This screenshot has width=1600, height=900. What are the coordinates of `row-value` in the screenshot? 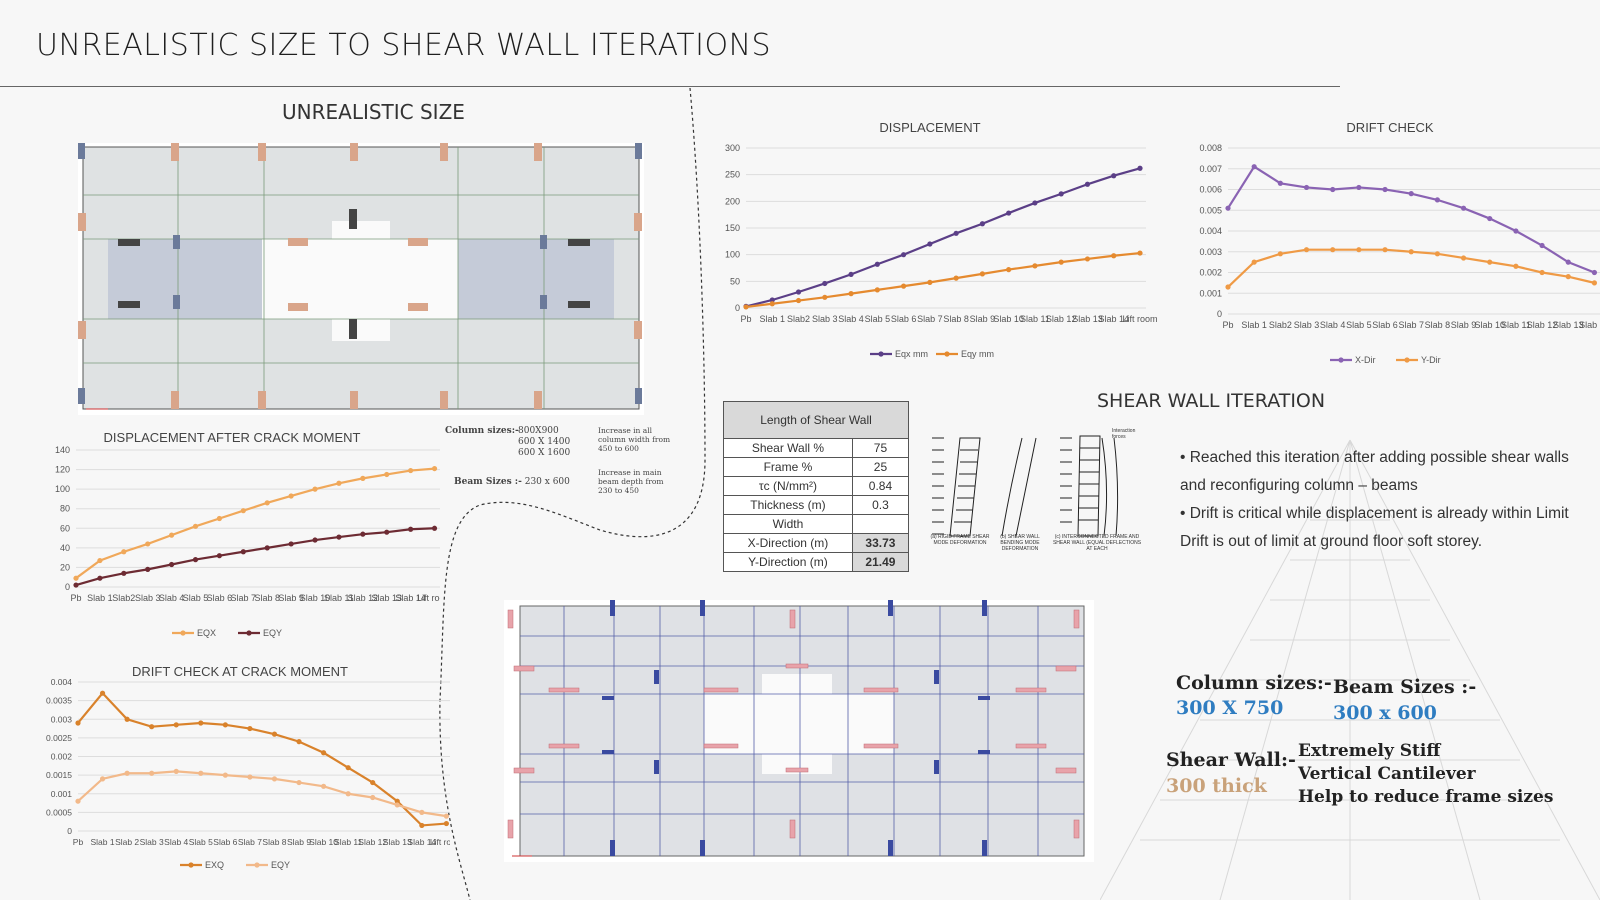 It's located at (880, 524).